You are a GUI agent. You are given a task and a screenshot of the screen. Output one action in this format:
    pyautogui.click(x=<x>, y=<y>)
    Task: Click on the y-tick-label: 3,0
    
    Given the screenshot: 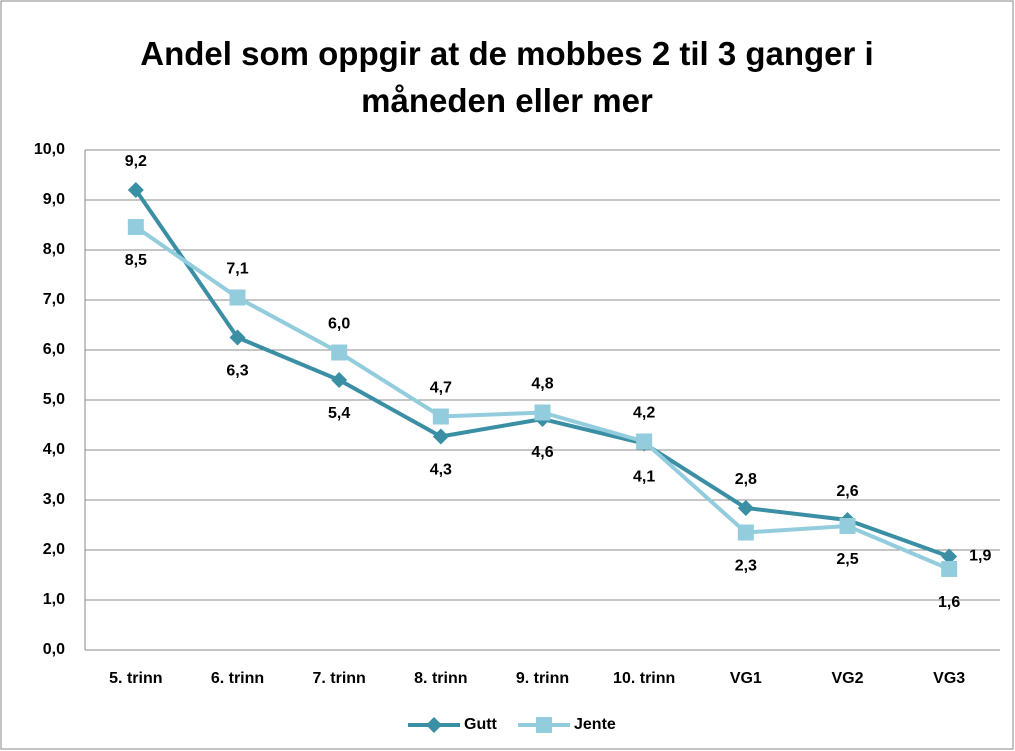 What is the action you would take?
    pyautogui.click(x=54, y=499)
    